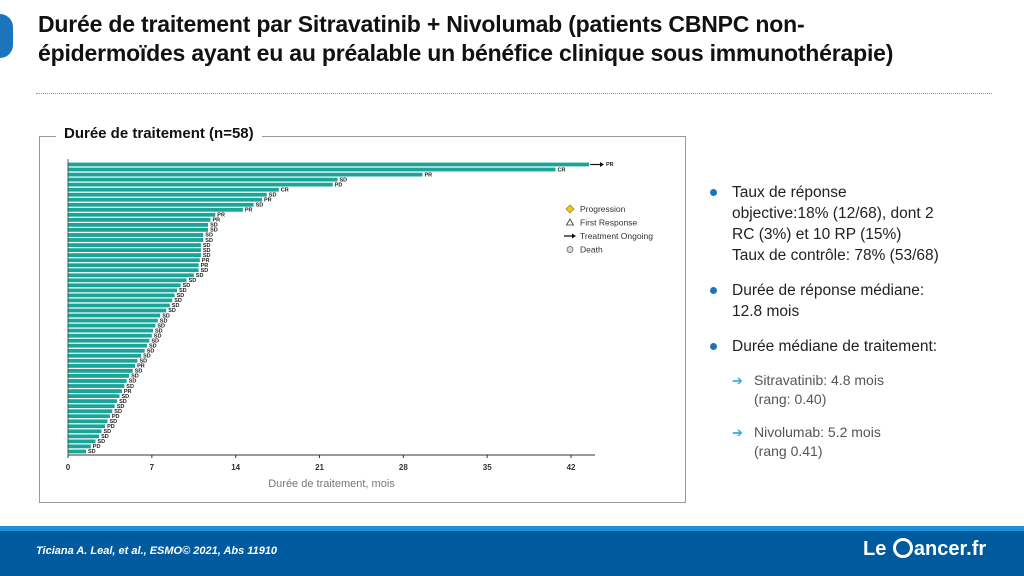 The image size is (1024, 576). I want to click on bullet-text: Durée médiane de traitement:, so click(835, 346).